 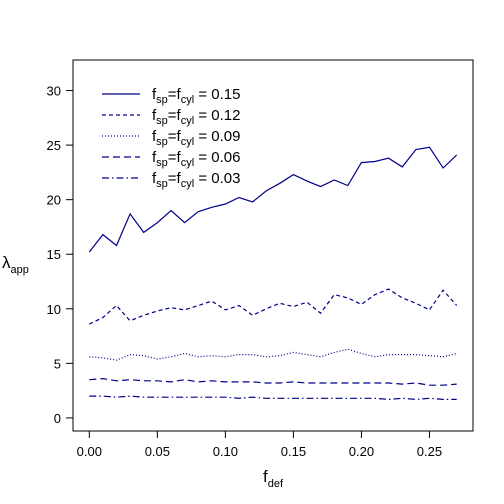 What do you see at coordinates (273, 478) in the screenshot?
I see `x-axis-title: fdef` at bounding box center [273, 478].